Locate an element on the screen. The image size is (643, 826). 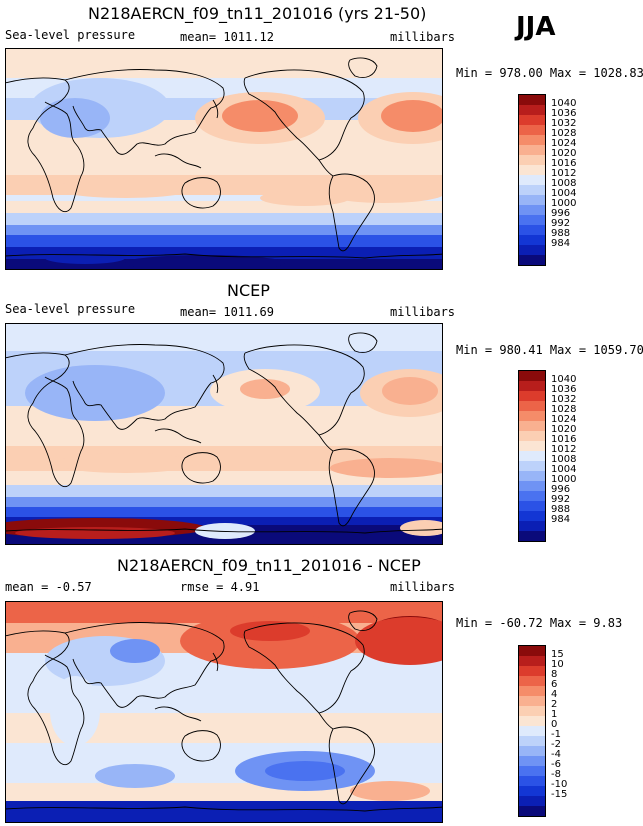
colorbar-tick-label: -2 is located at coordinates (556, 744).